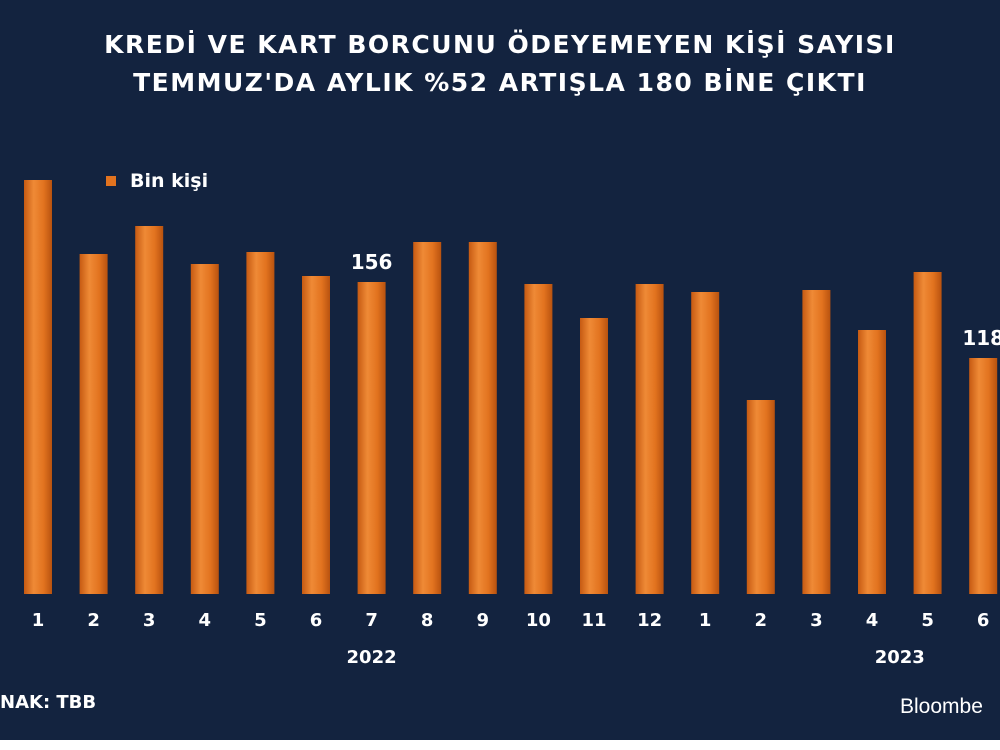  Describe the element at coordinates (372, 262) in the screenshot. I see `data-label: 156` at that location.